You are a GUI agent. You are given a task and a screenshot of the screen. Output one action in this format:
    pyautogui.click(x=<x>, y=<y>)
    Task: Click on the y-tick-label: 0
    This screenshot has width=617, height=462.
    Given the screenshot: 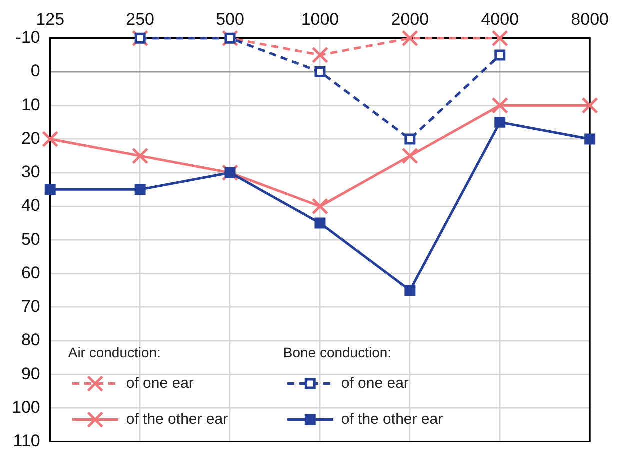 What is the action you would take?
    pyautogui.click(x=35, y=71)
    